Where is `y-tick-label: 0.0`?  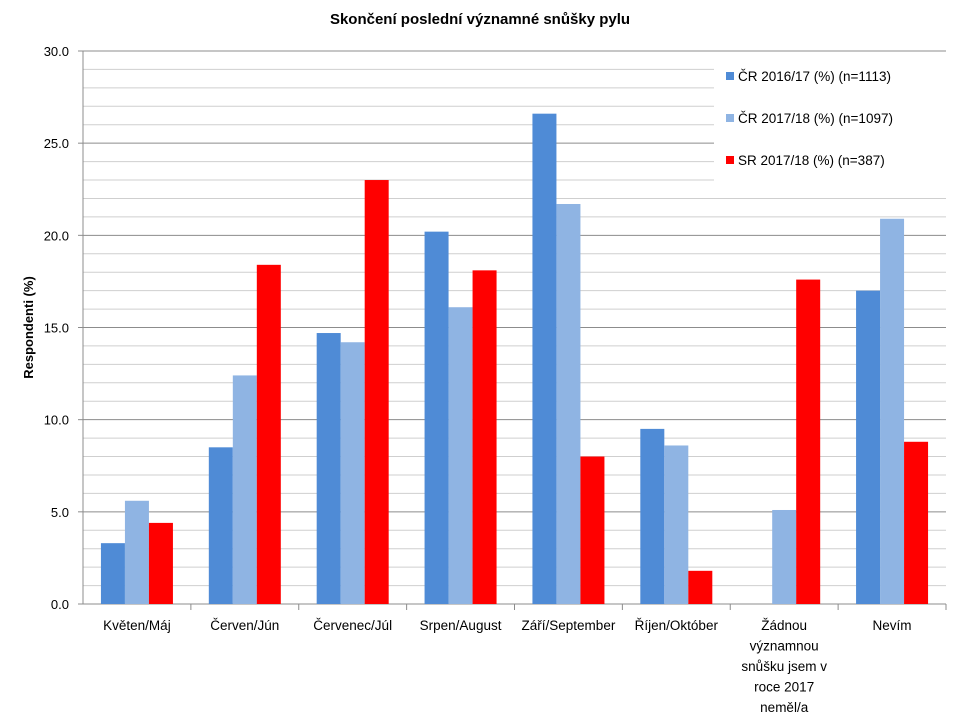
y-tick-label: 0.0 is located at coordinates (60, 604).